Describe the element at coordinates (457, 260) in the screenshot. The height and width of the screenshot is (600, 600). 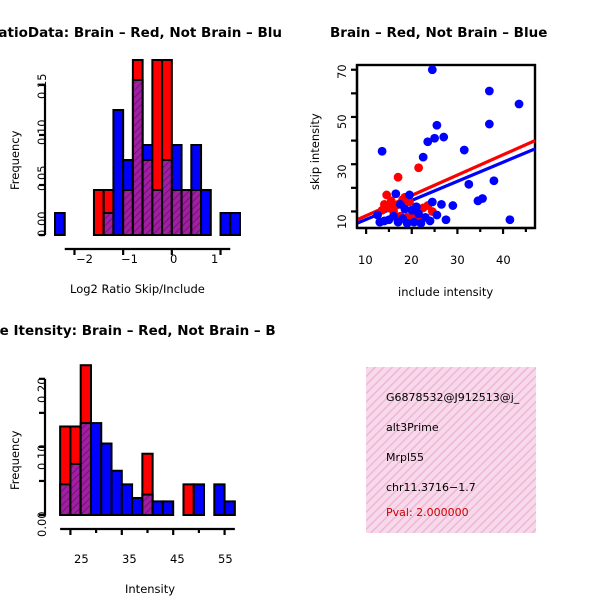
I see `scatter-xtick-2: 30` at that location.